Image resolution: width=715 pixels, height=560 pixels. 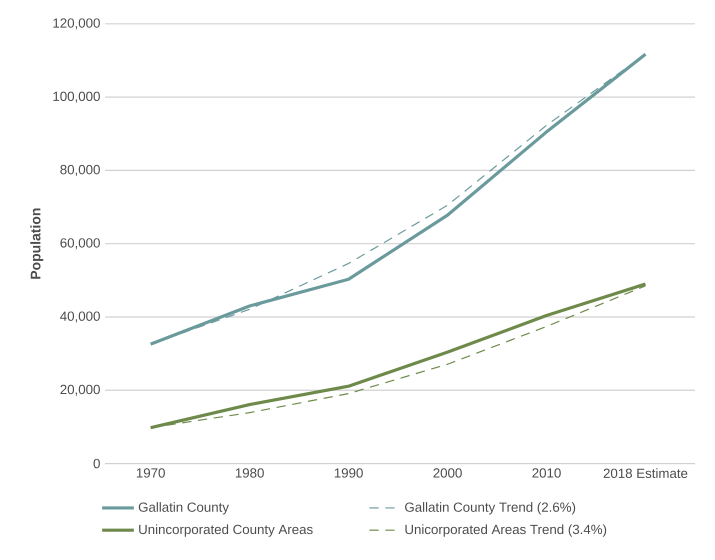 I want to click on legend-label: Gallatin County Trend (2.6%), so click(x=490, y=508).